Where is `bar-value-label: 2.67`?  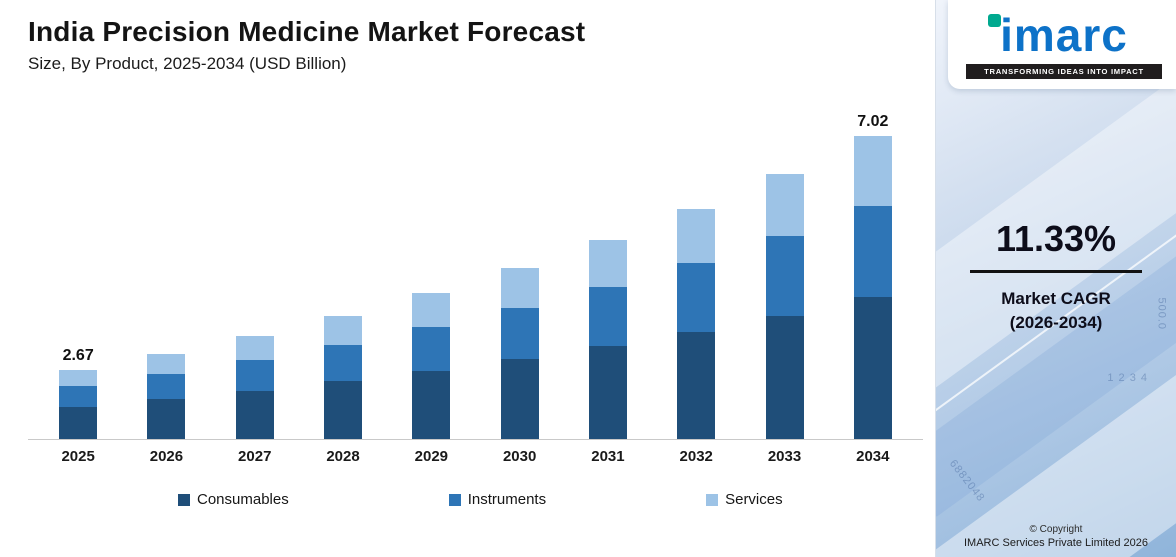 bar-value-label: 2.67 is located at coordinates (78, 356).